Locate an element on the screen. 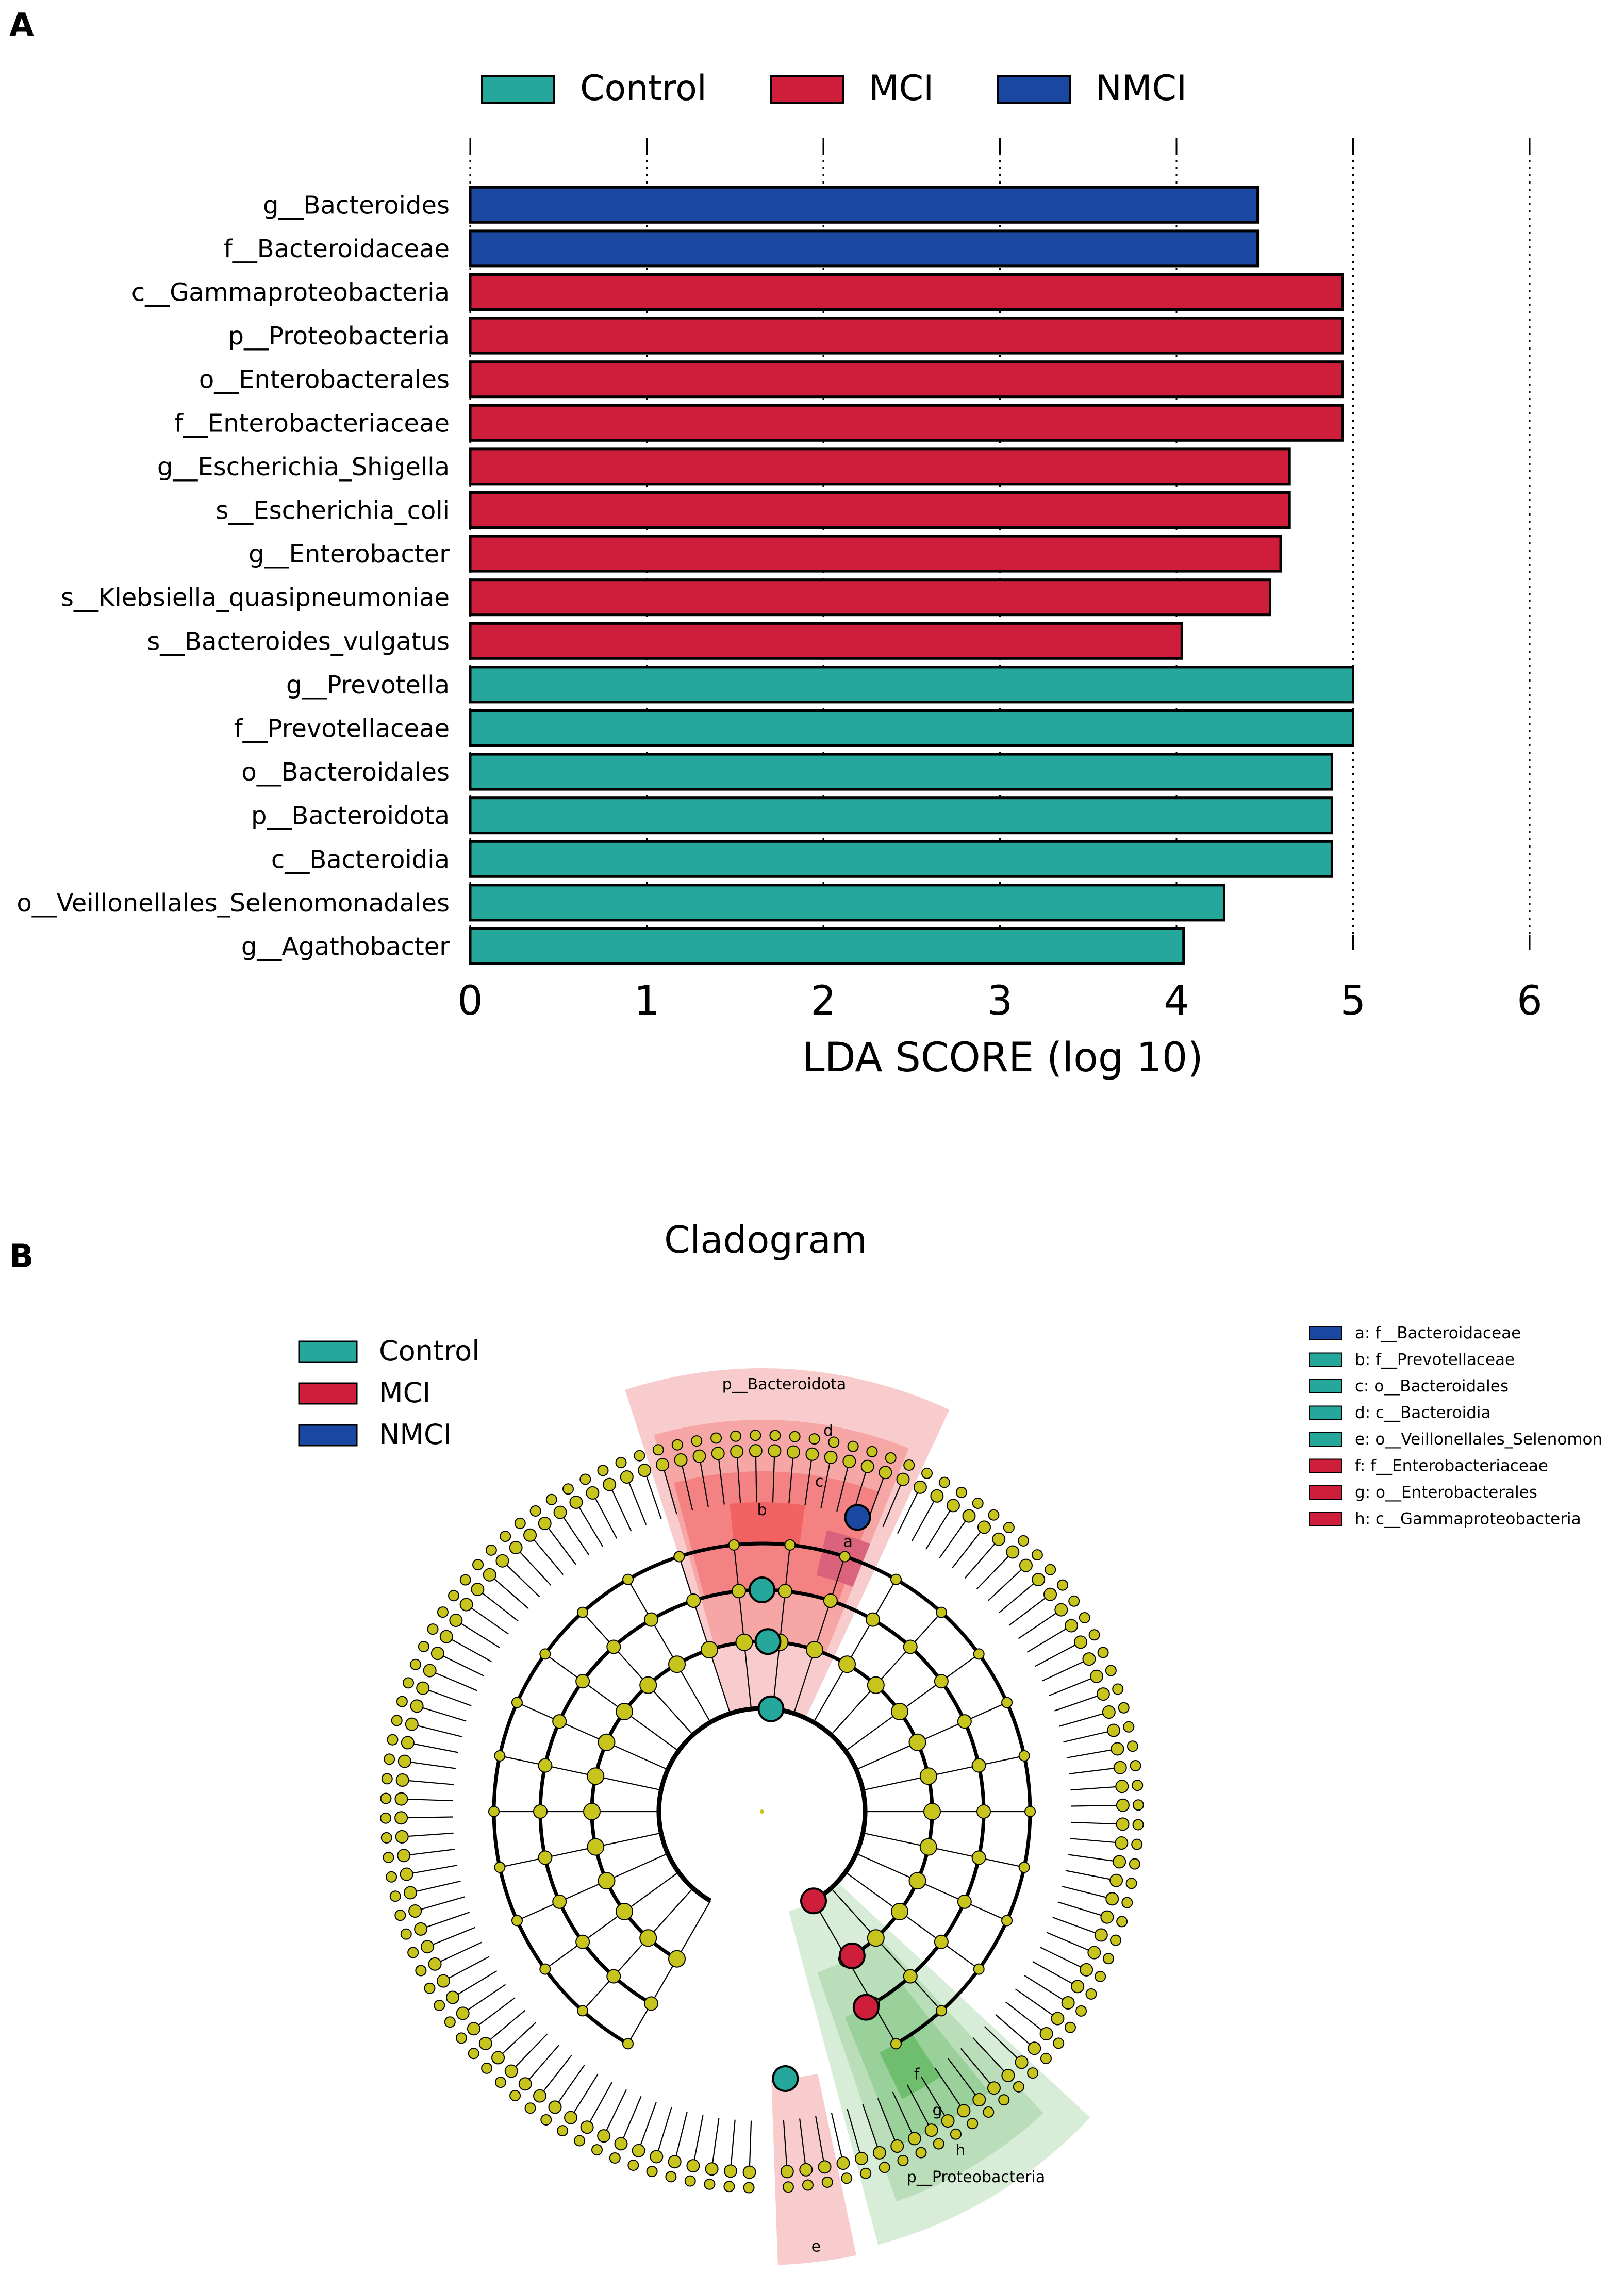 This screenshot has width=1624, height=2291. category-label-c__Gammaproteobacteria: c__Gammaproteobacteria is located at coordinates (290, 292).